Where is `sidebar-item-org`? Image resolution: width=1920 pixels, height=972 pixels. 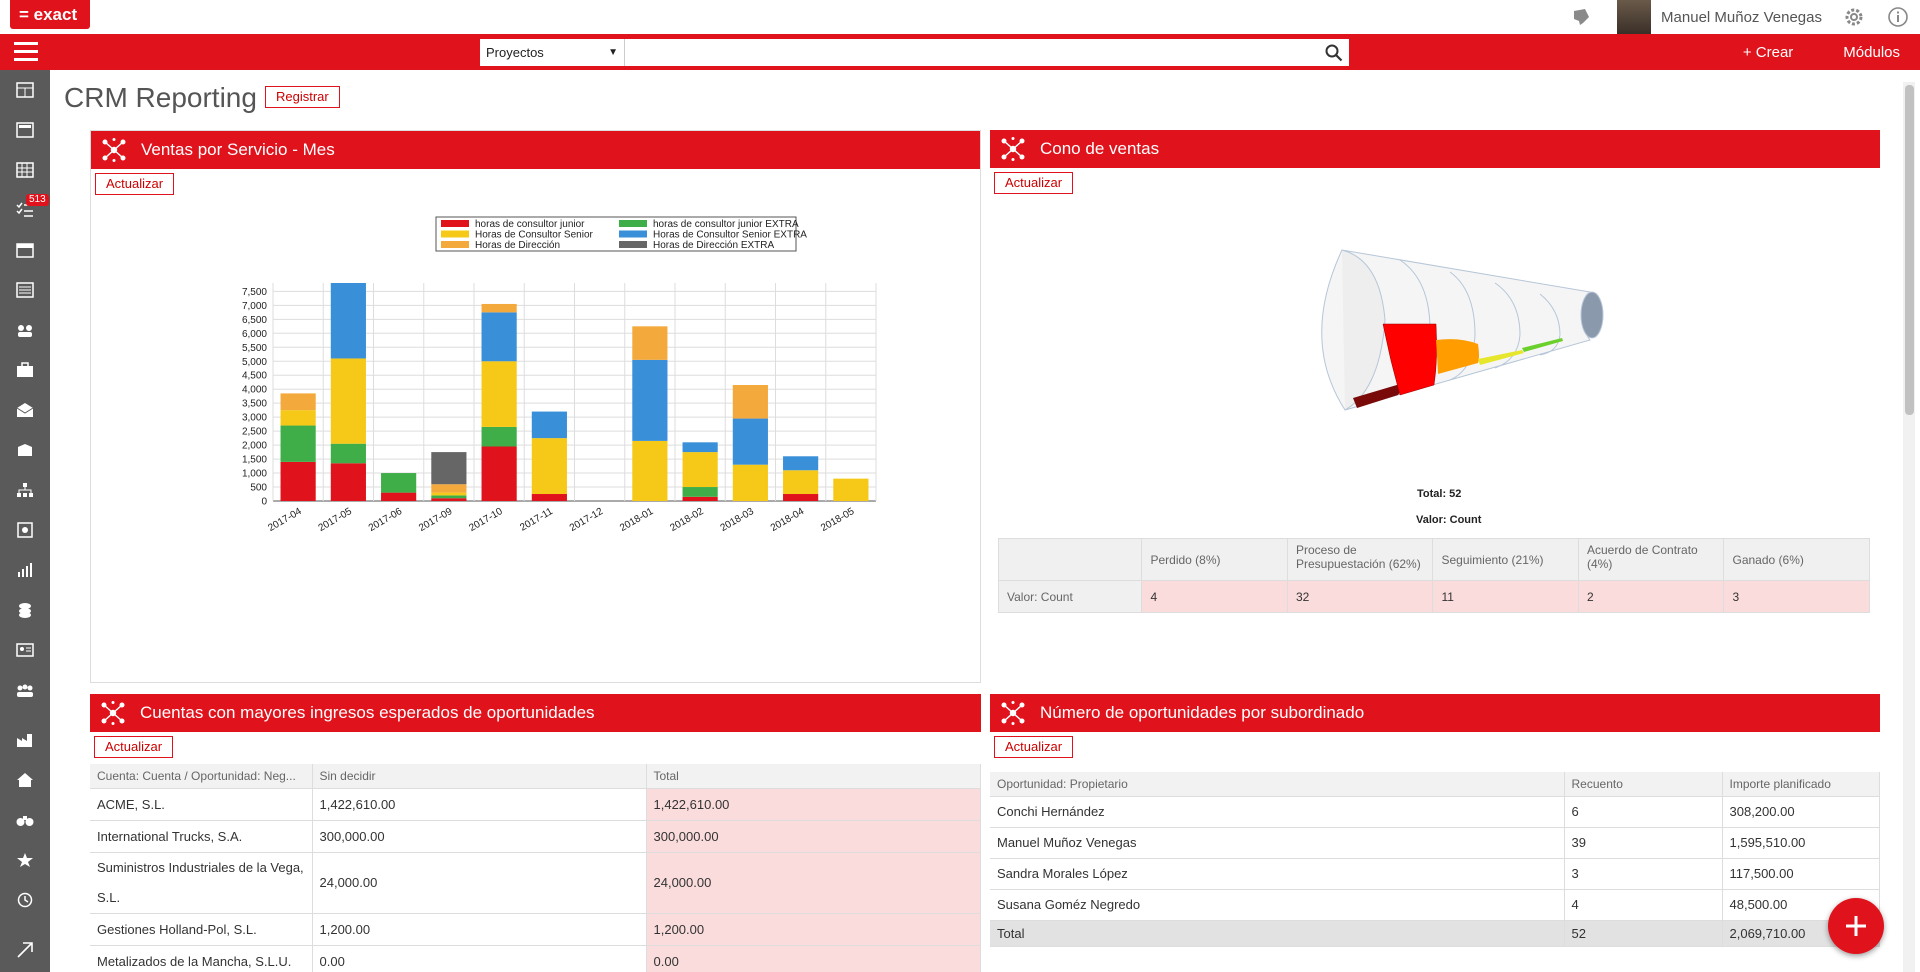 sidebar-item-org is located at coordinates (25, 490).